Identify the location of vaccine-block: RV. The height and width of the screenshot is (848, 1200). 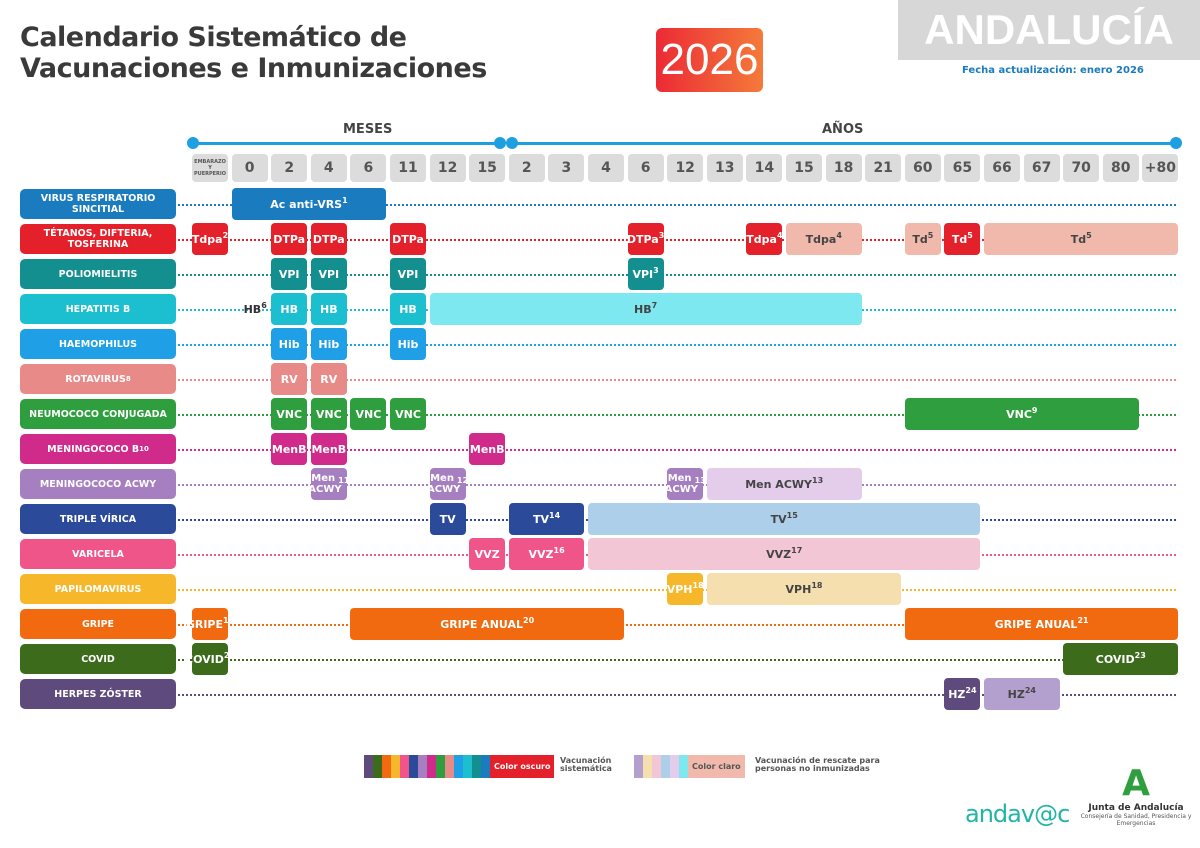
(289, 379).